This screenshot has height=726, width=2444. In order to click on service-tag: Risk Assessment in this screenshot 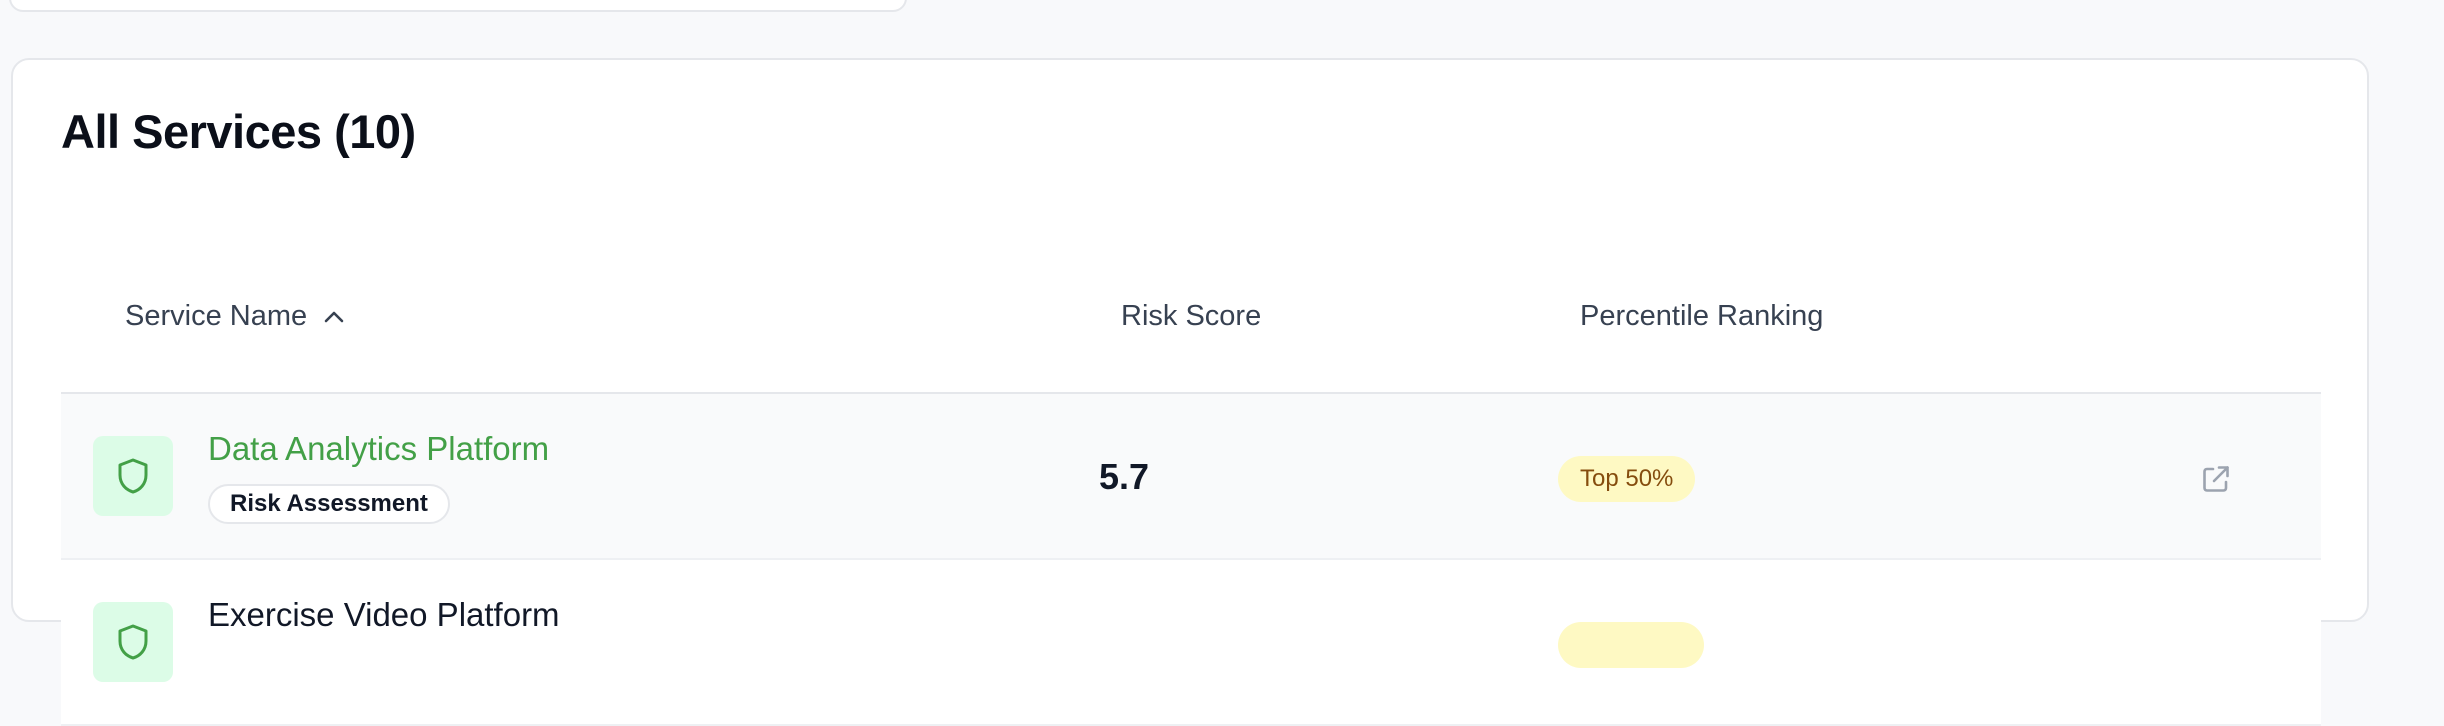, I will do `click(329, 504)`.